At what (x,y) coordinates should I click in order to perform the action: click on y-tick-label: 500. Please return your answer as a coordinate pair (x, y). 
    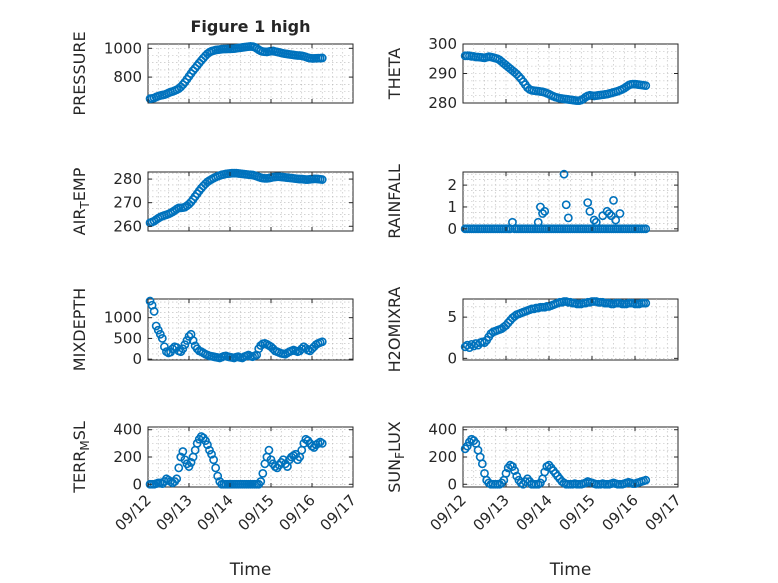
    Looking at the image, I should click on (127, 338).